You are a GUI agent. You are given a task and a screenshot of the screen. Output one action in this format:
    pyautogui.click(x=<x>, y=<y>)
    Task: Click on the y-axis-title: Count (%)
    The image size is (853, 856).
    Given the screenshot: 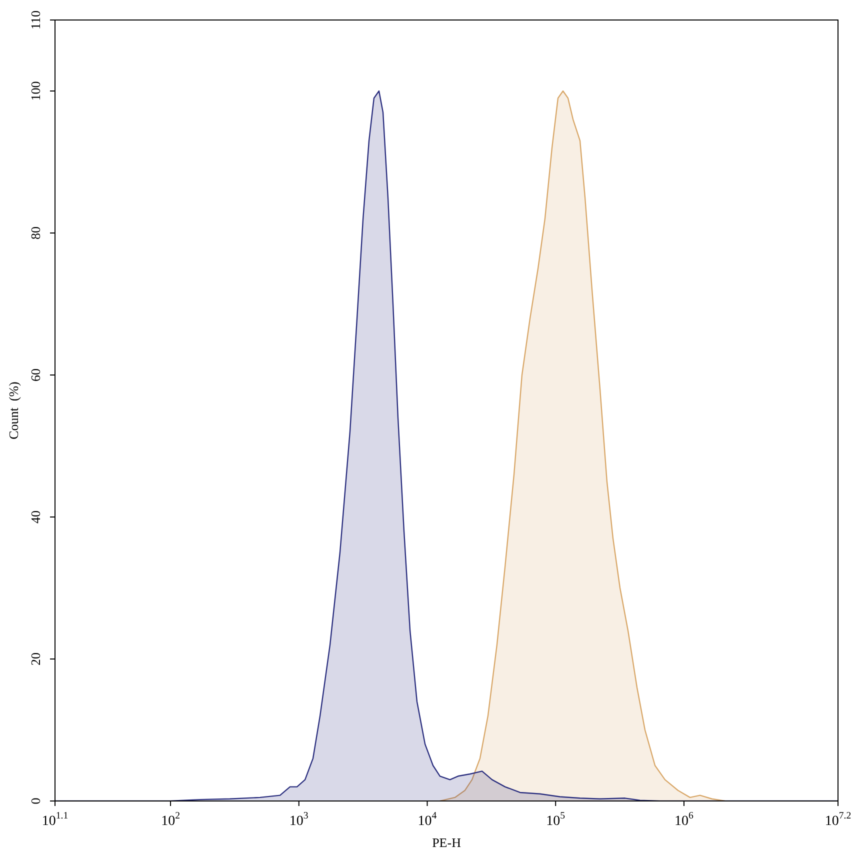 What is the action you would take?
    pyautogui.click(x=13, y=411)
    